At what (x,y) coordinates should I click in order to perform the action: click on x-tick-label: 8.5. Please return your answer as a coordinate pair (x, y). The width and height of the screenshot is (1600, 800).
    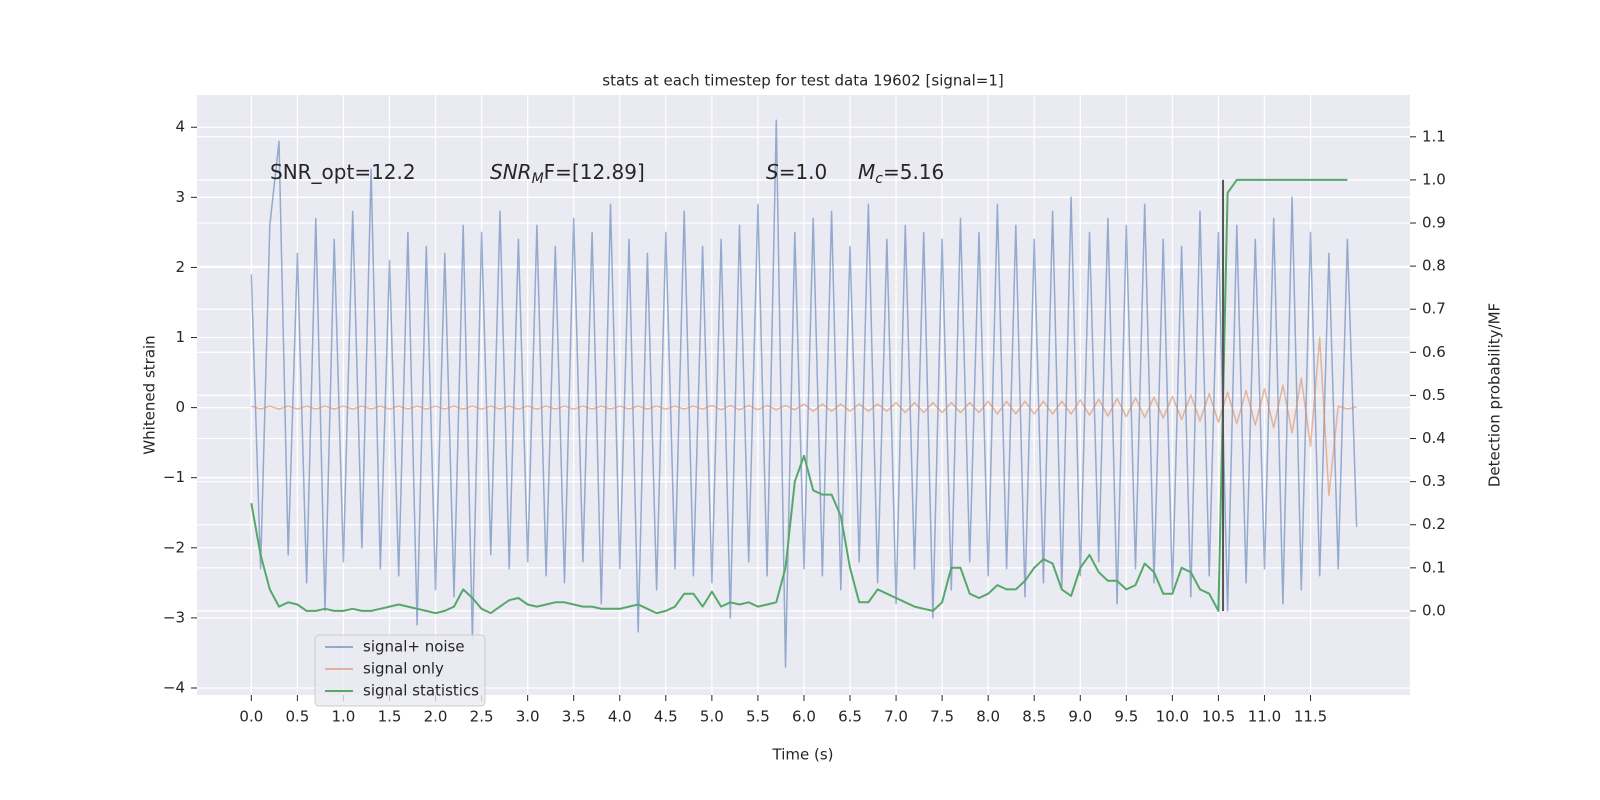
    Looking at the image, I should click on (1034, 717).